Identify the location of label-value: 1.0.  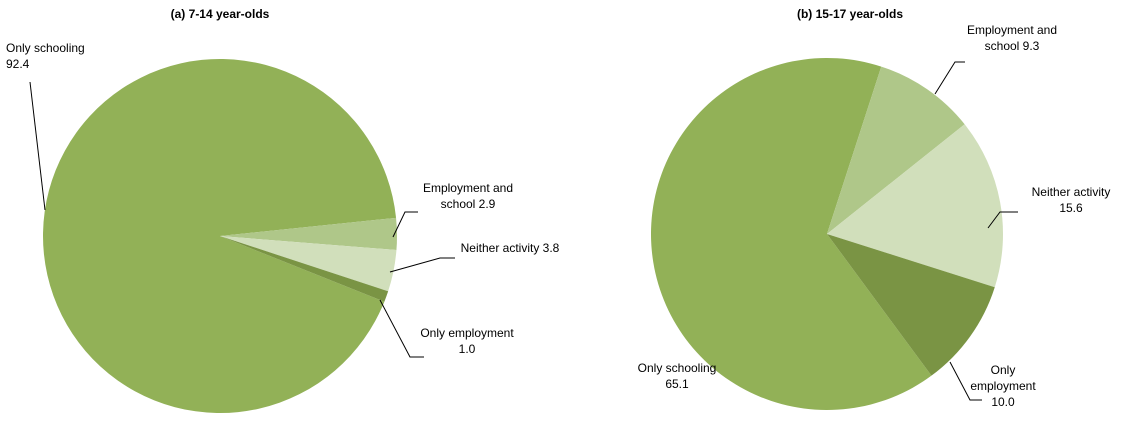
(467, 349).